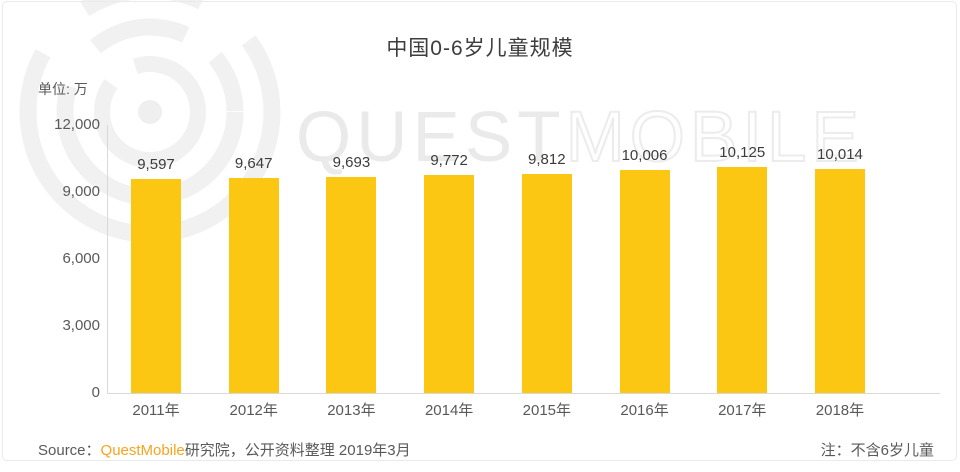 The height and width of the screenshot is (472, 960). I want to click on watermark-text-quest: QUEST, so click(431, 137).